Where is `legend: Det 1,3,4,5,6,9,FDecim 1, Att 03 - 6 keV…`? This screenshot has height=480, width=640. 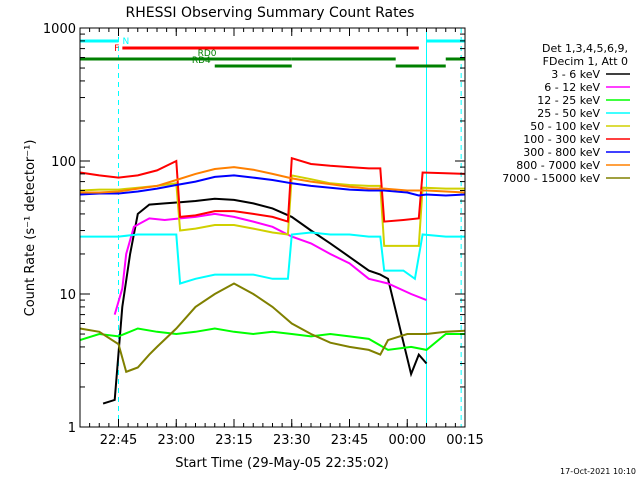
legend: Det 1,3,4,5,6,9,FDecim 1, Att 03 - 6 keV… is located at coordinates (566, 113).